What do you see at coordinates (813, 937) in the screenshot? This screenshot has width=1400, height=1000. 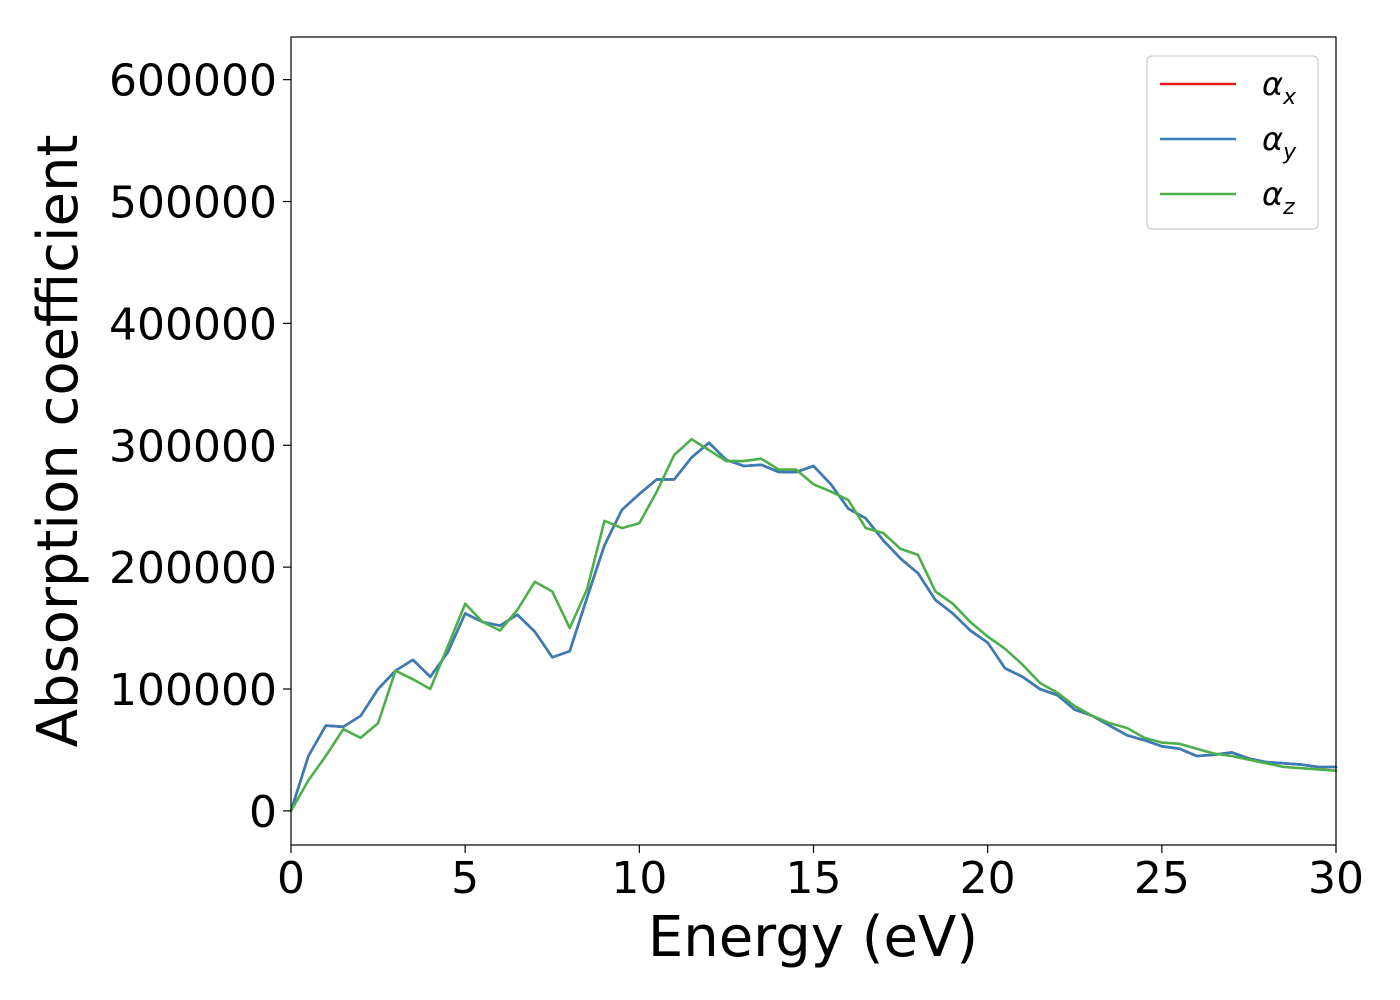 I see `x-axis-label: Energy (eV)` at bounding box center [813, 937].